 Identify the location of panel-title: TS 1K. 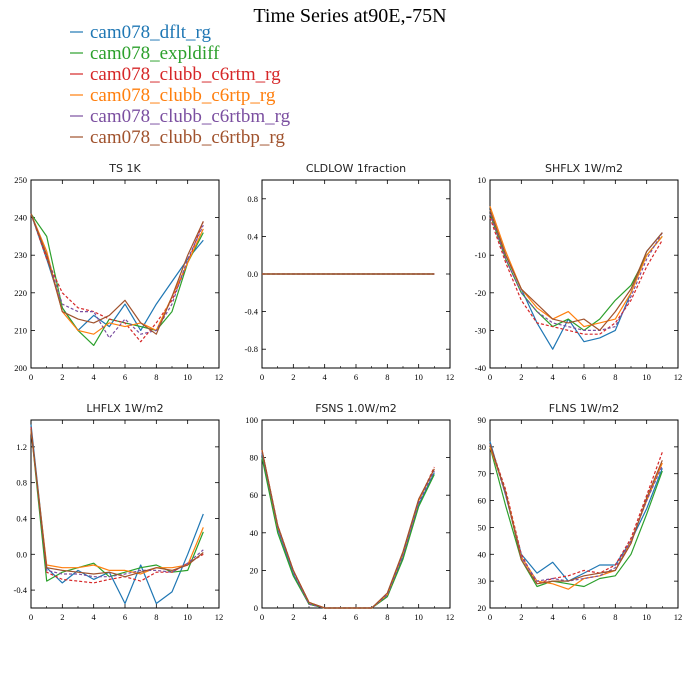
(124, 168).